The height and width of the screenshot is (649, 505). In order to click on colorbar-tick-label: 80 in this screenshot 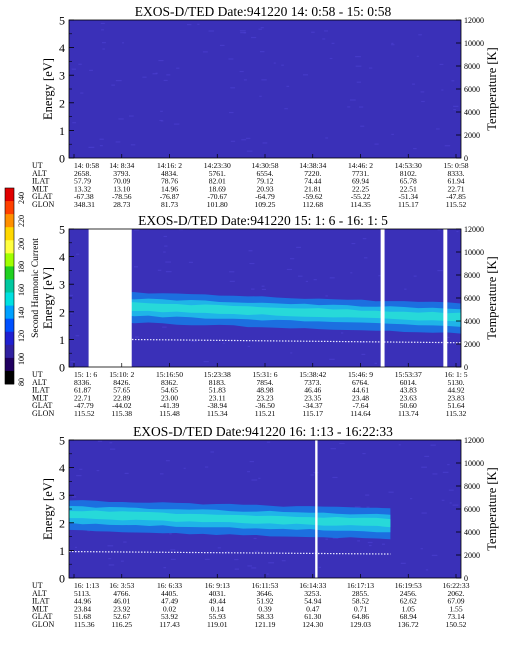, I will do `click(21, 382)`.